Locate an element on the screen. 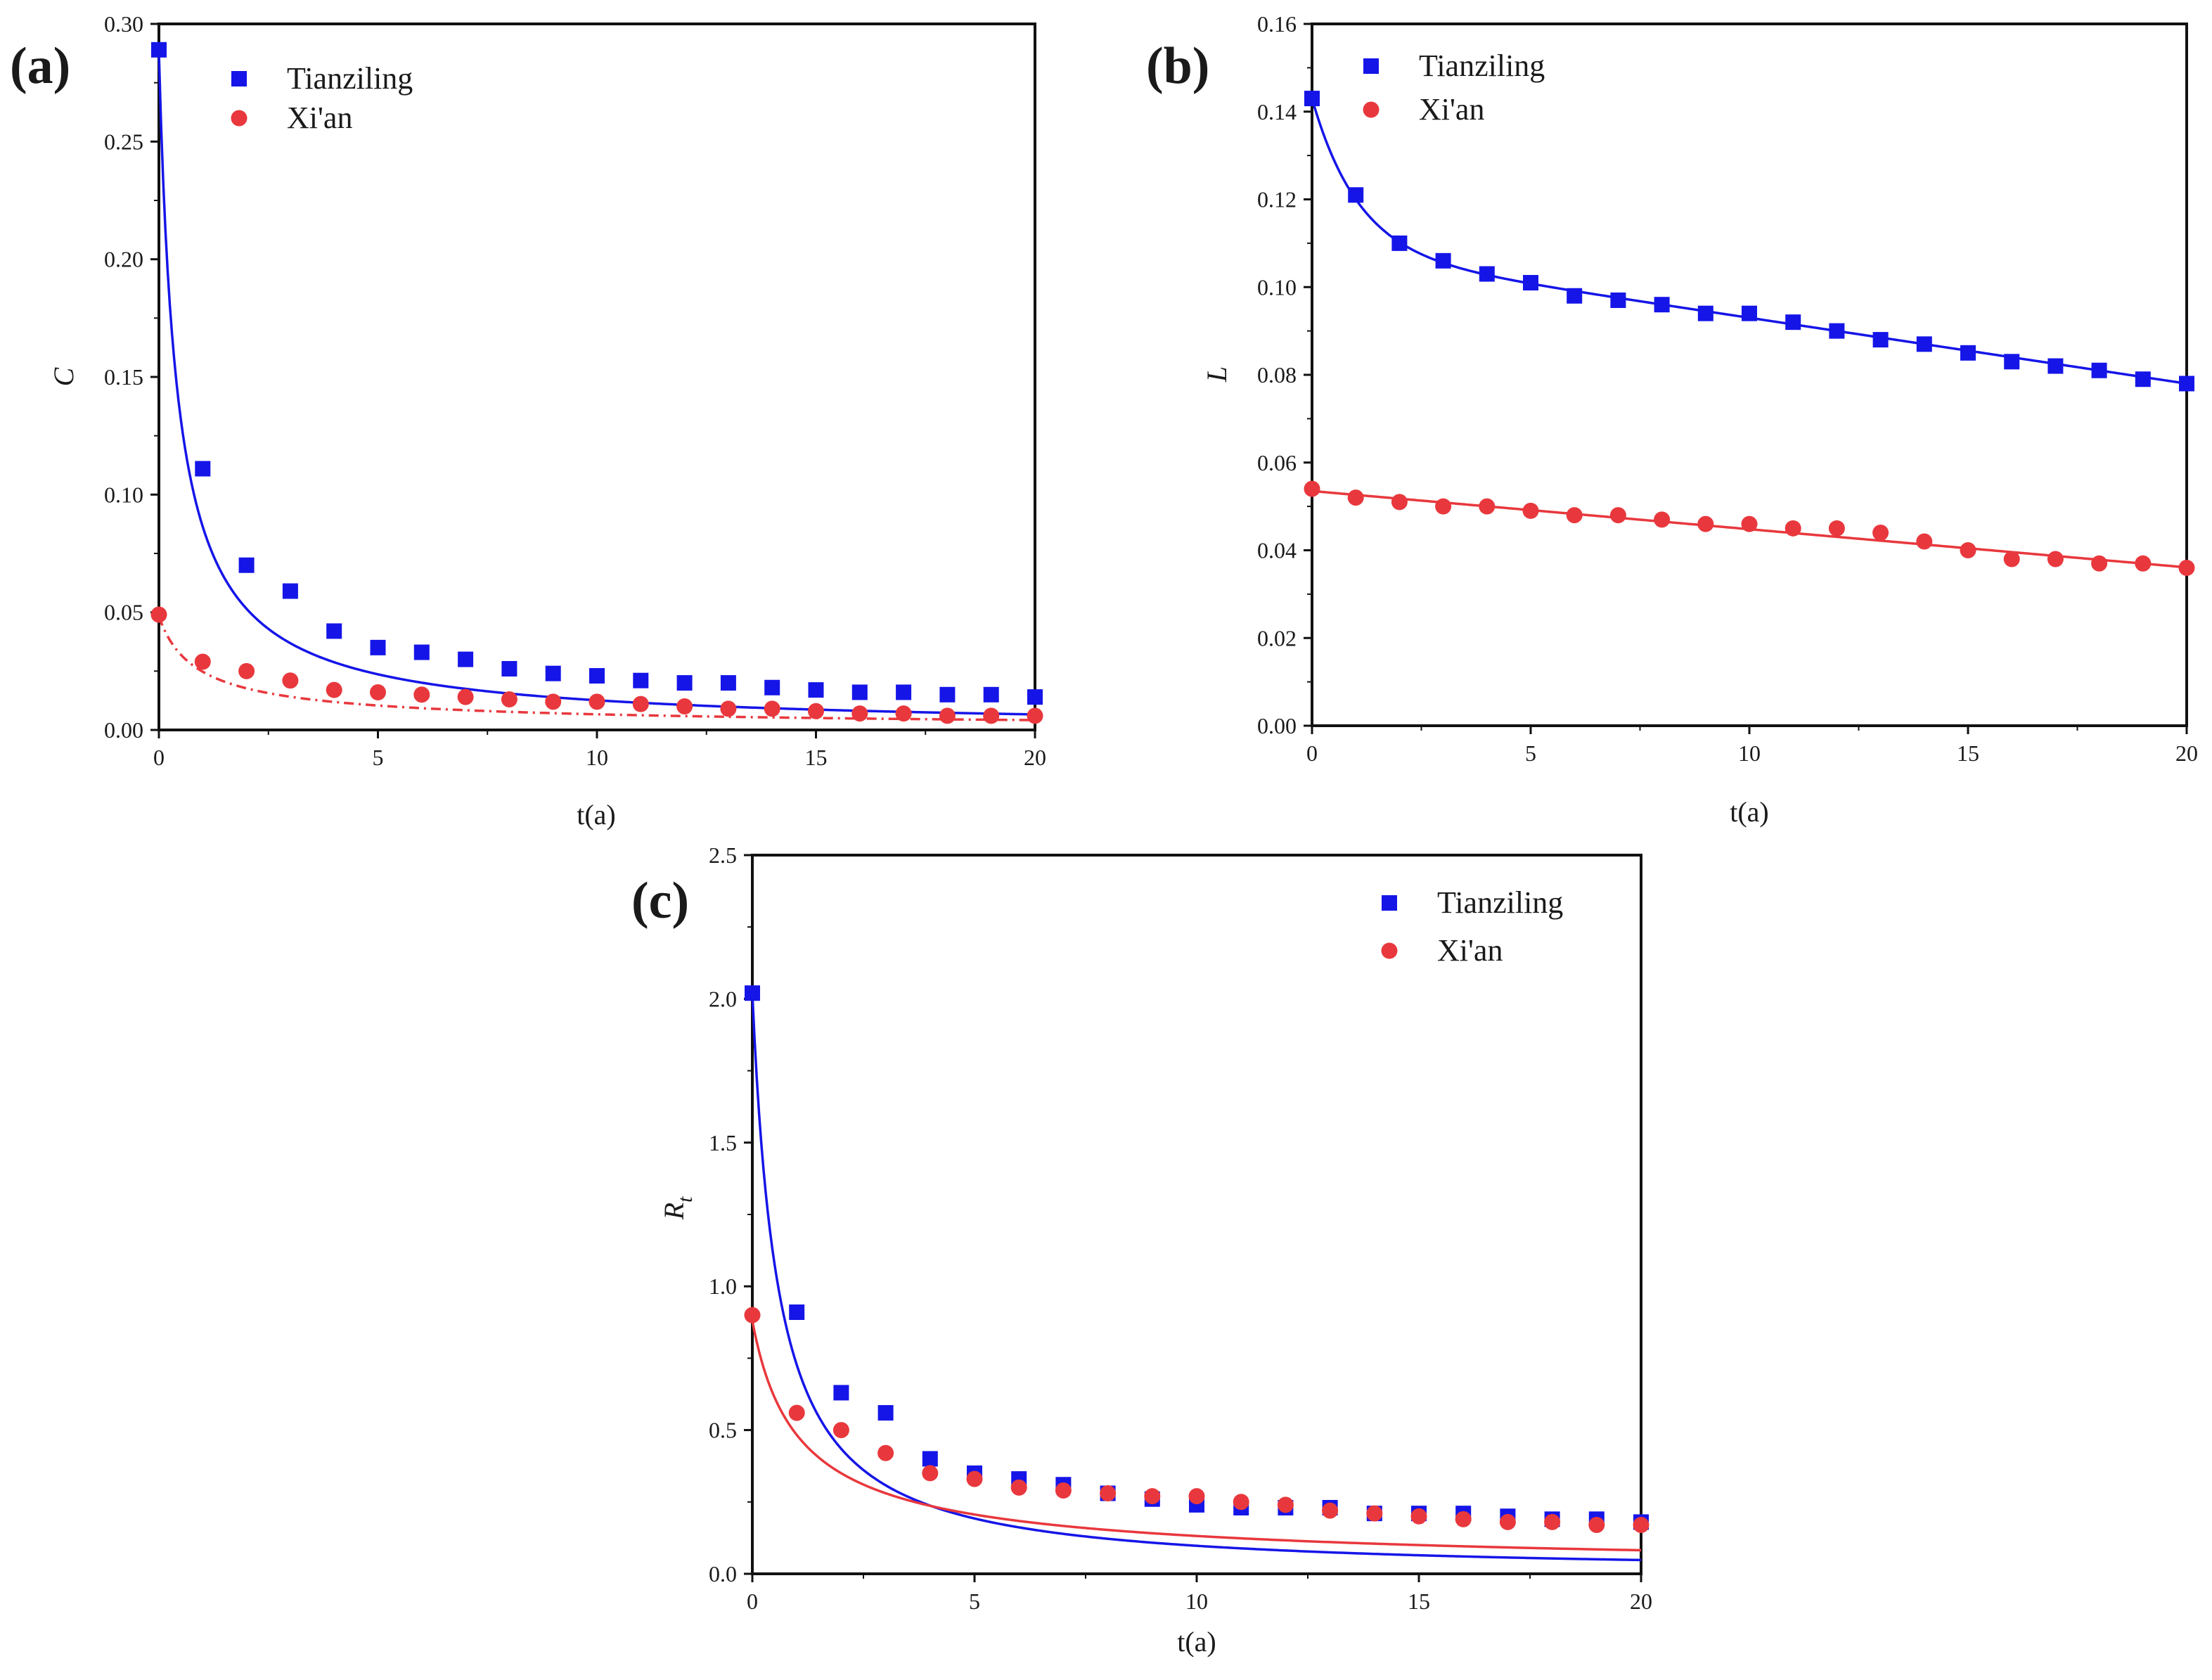 The image size is (2212, 1680). fit-line-a-xian is located at coordinates (596, 668).